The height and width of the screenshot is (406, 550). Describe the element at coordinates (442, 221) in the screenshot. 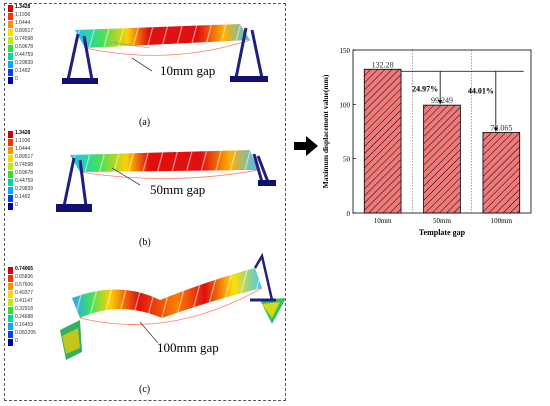

I see `x-tick-label: 50mm` at that location.